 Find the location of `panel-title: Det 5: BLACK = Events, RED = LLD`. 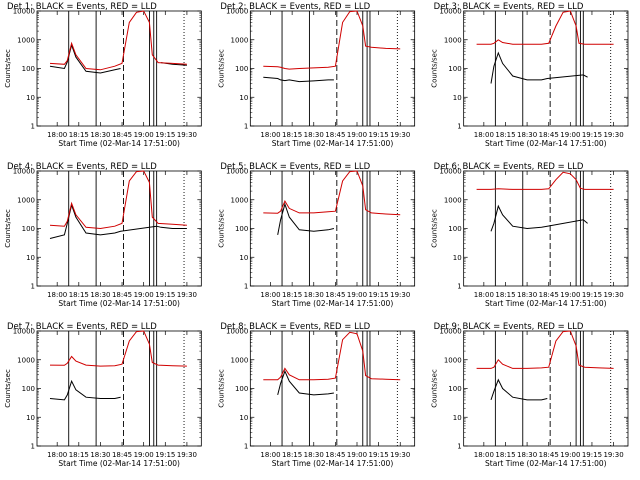

panel-title: Det 5: BLACK = Events, RED = LLD is located at coordinates (295, 167).